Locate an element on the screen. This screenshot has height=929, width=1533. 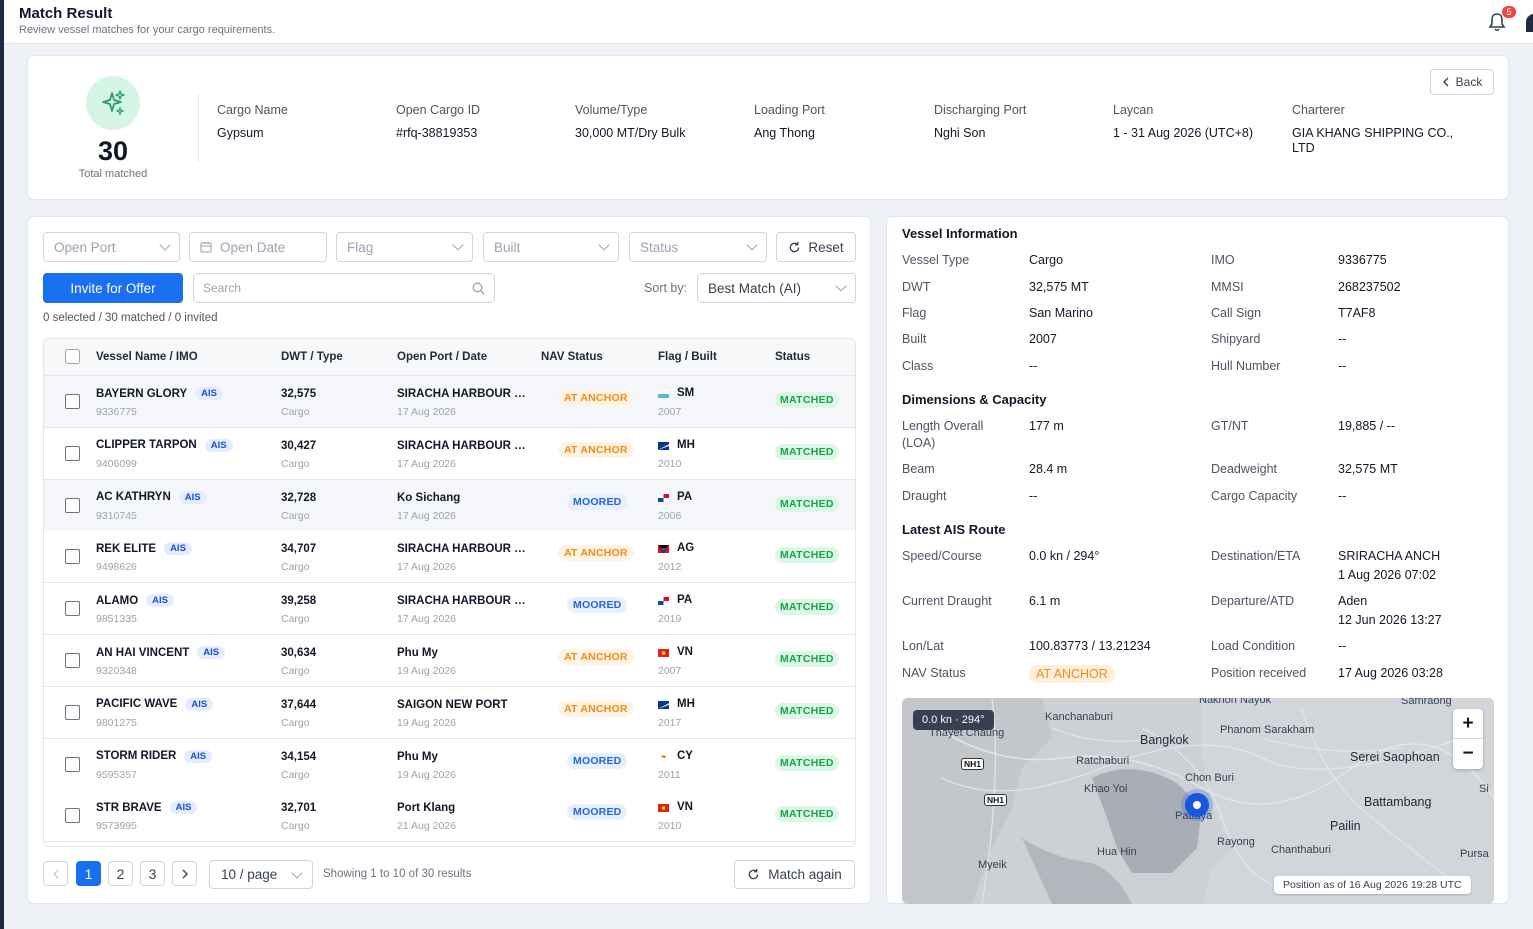
select-all-checkbox is located at coordinates (72, 356).